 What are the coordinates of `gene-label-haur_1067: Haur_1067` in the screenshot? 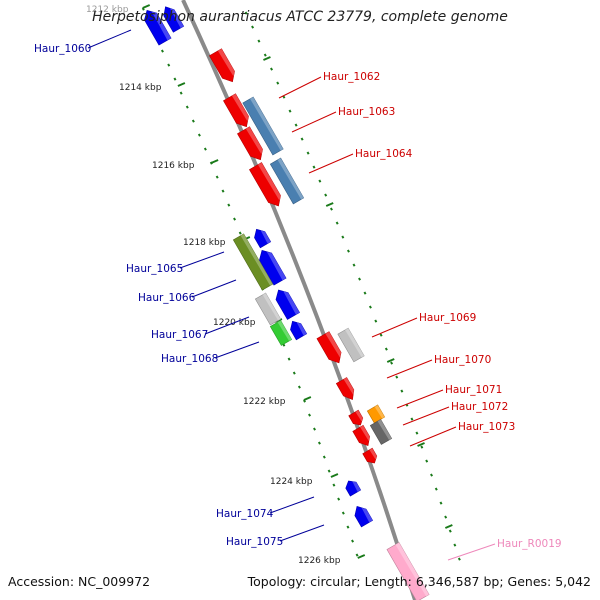 It's located at (179, 335).